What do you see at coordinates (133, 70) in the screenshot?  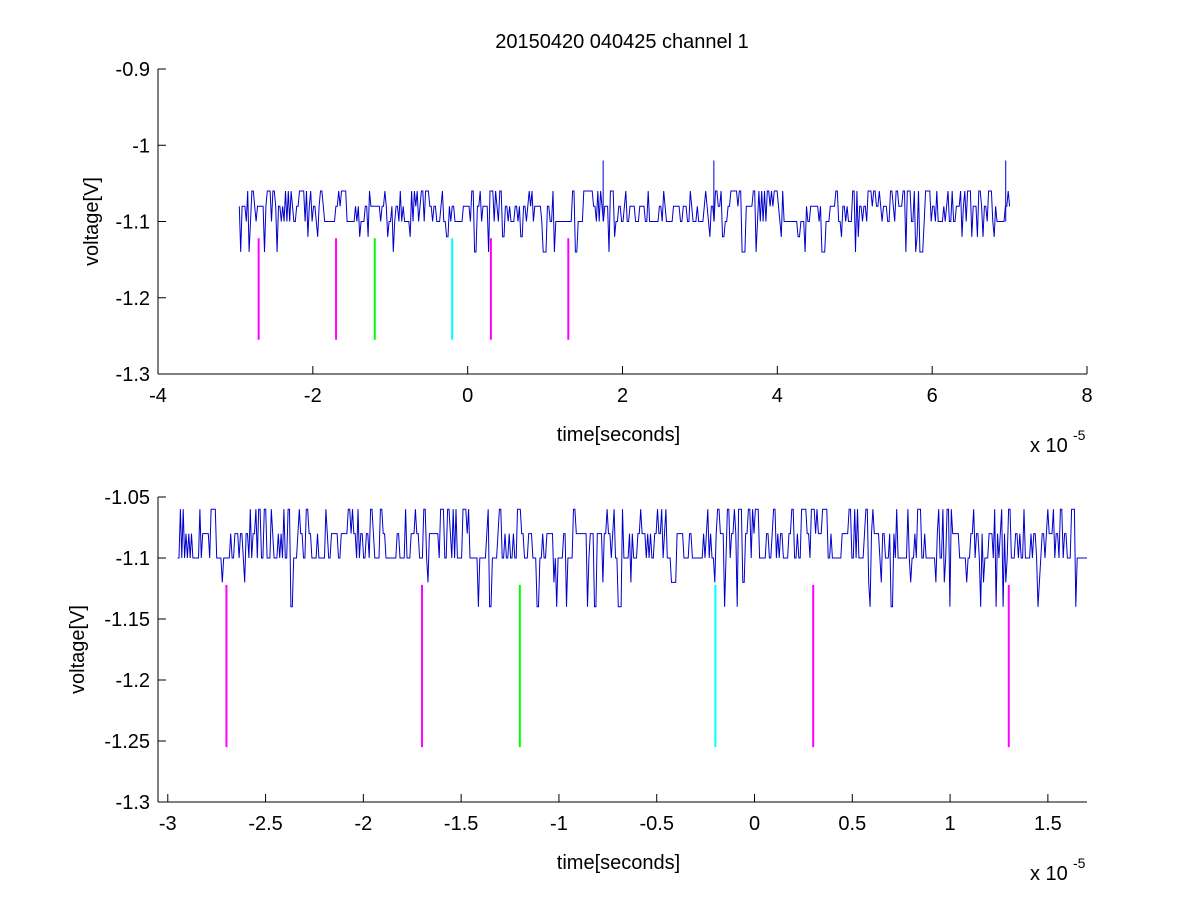 I see `y-tick-label: -0.9` at bounding box center [133, 70].